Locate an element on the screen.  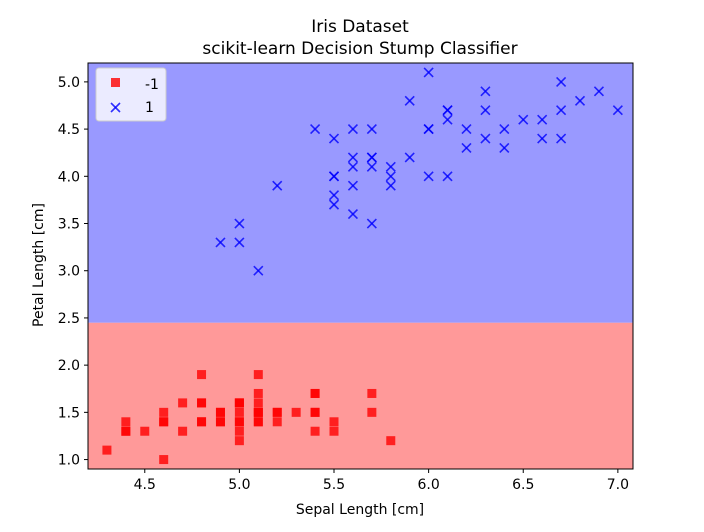
y-tick-label: 5.0 is located at coordinates (69, 83).